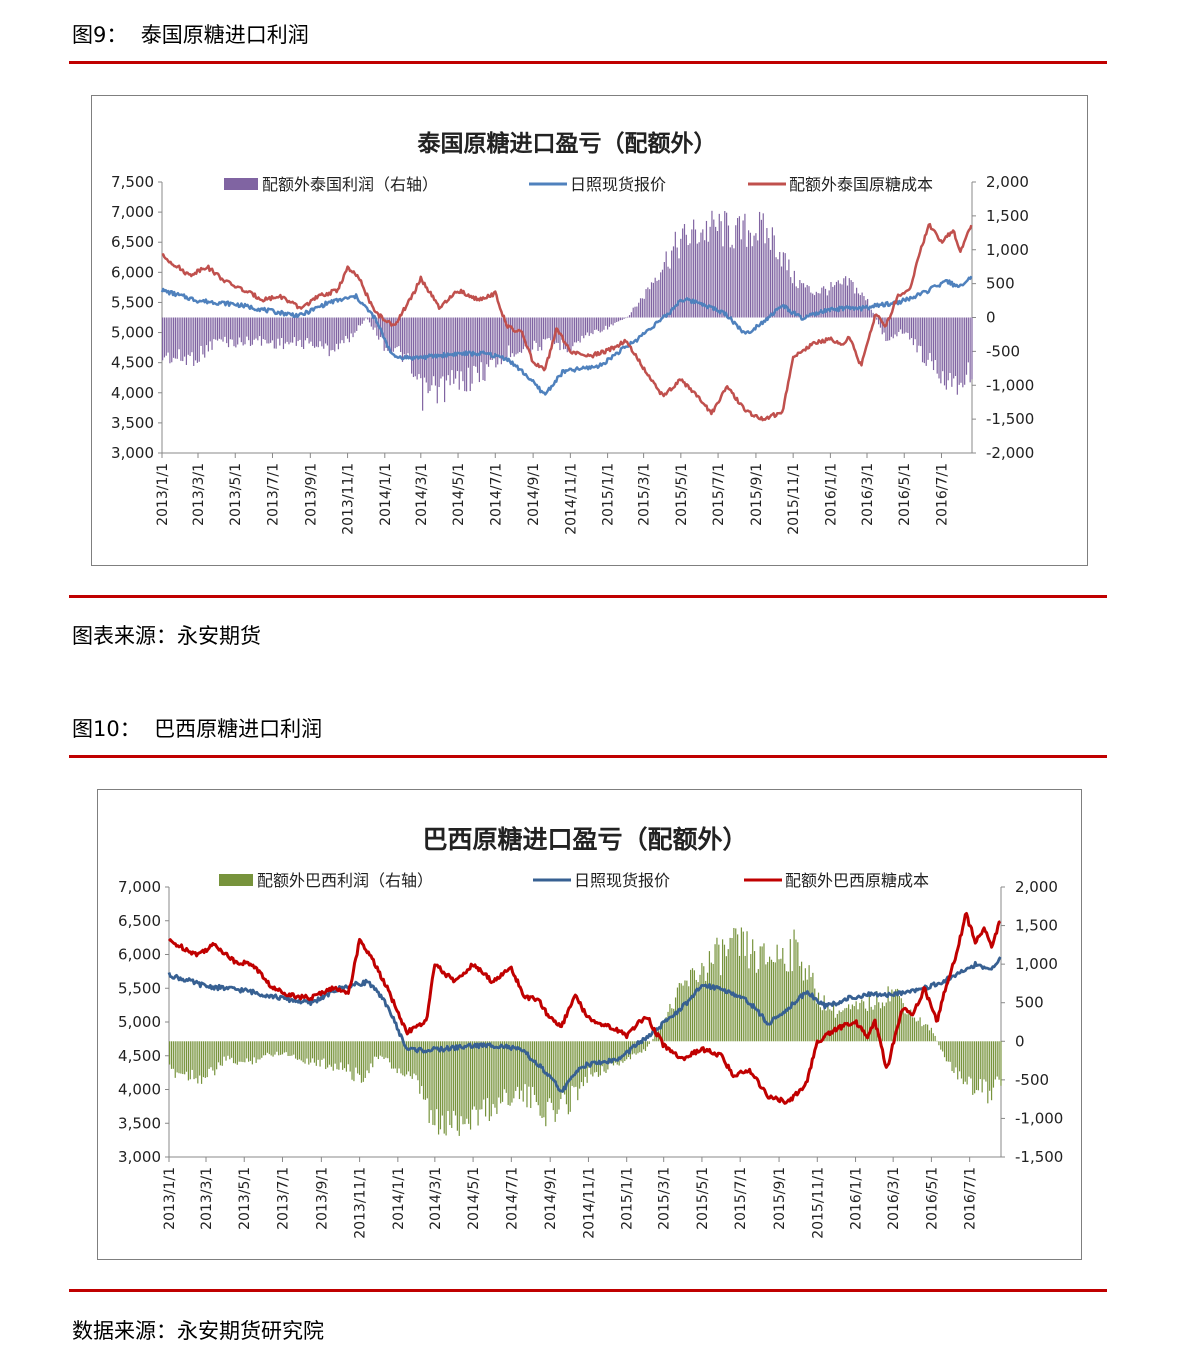  Describe the element at coordinates (139, 921) in the screenshot. I see `y-left-tick-label: 6,500` at that location.